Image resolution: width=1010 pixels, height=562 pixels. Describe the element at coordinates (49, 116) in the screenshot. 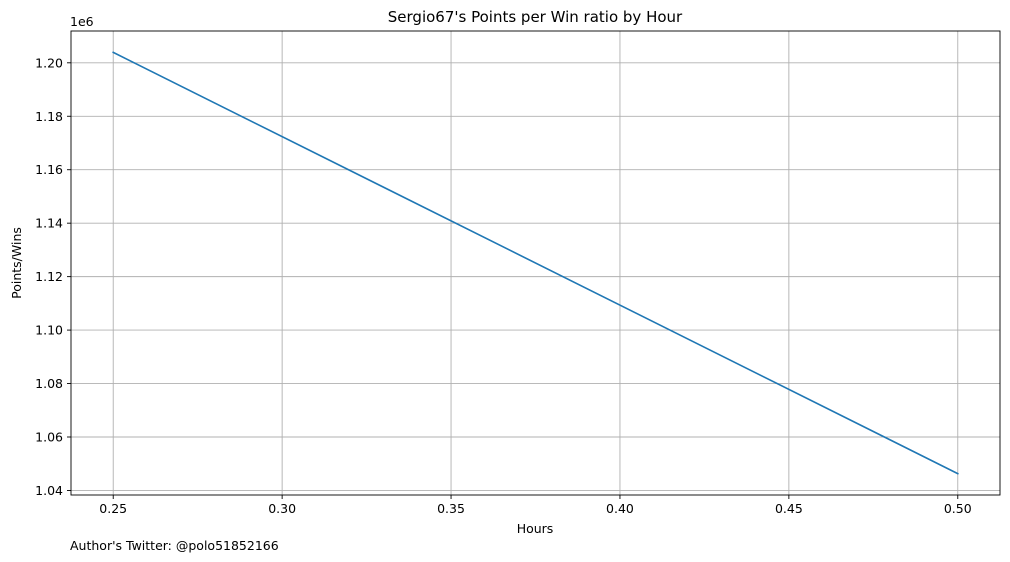

I see `y-tick-label: 1.18` at that location.